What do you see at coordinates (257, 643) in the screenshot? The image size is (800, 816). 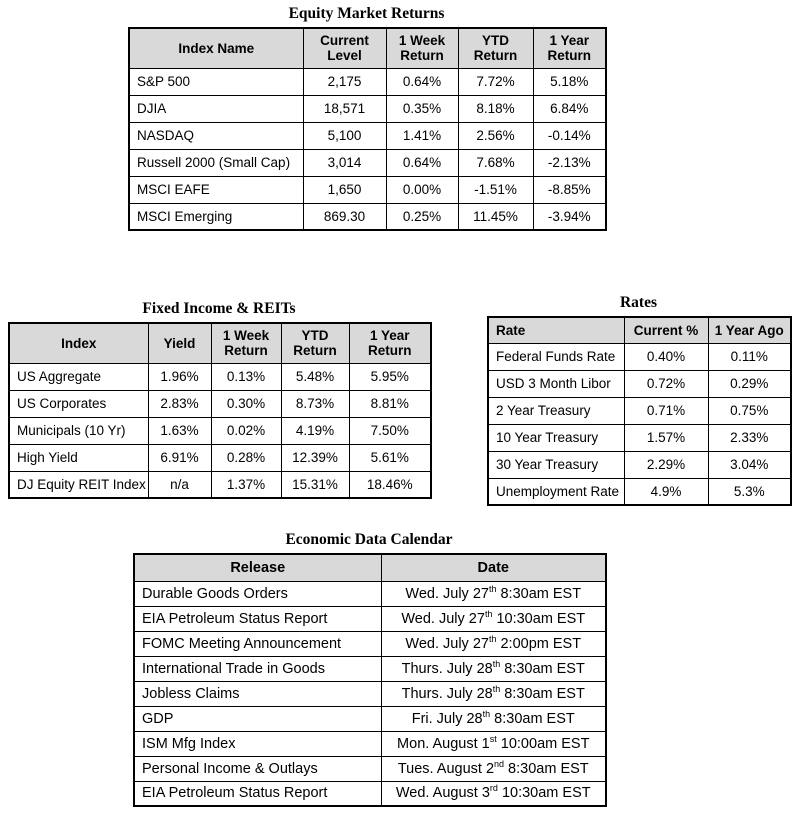 I see `table-cell: FOMC Meeting Announcement` at bounding box center [257, 643].